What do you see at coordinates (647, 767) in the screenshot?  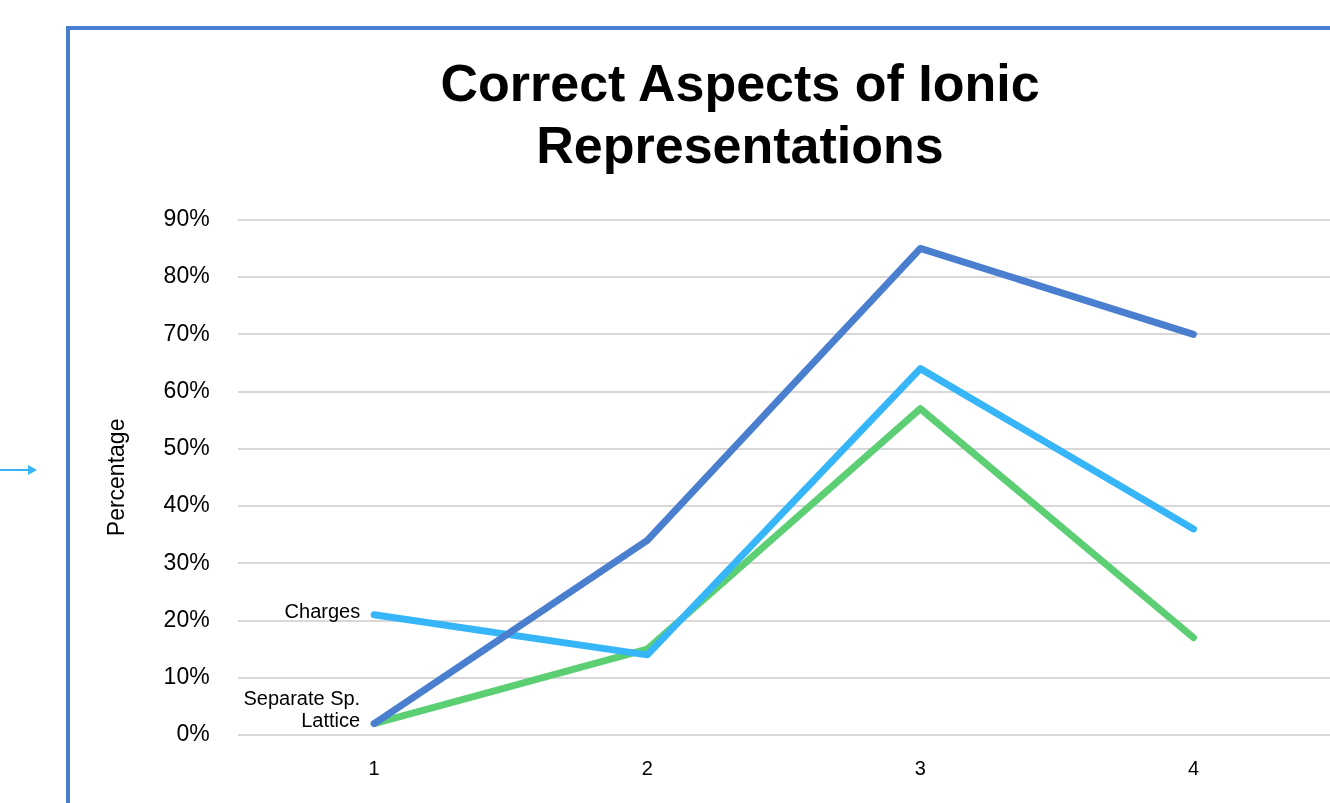 I see `x-tick-label: 2` at bounding box center [647, 767].